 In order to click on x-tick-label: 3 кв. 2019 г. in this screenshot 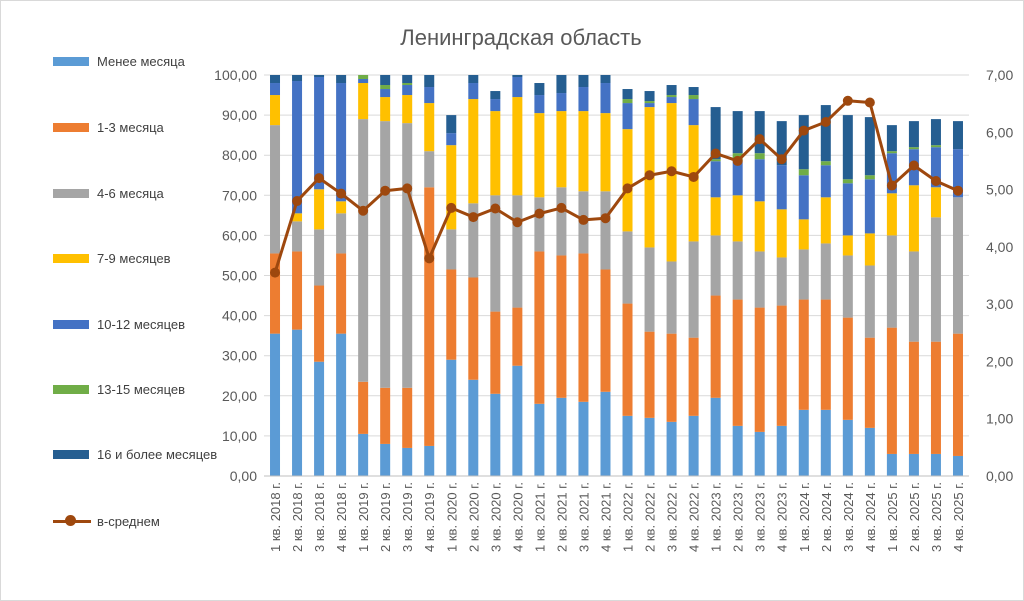, I will do `click(407, 517)`.